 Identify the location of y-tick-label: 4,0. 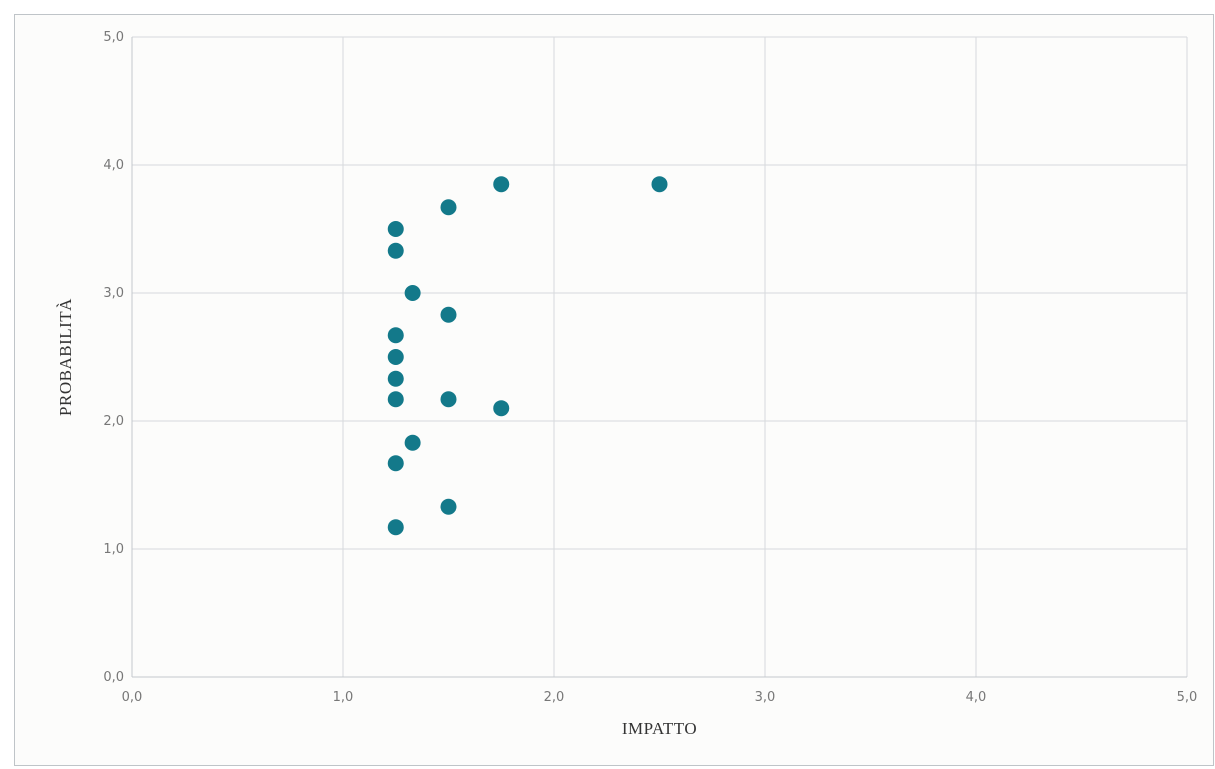
(113, 165).